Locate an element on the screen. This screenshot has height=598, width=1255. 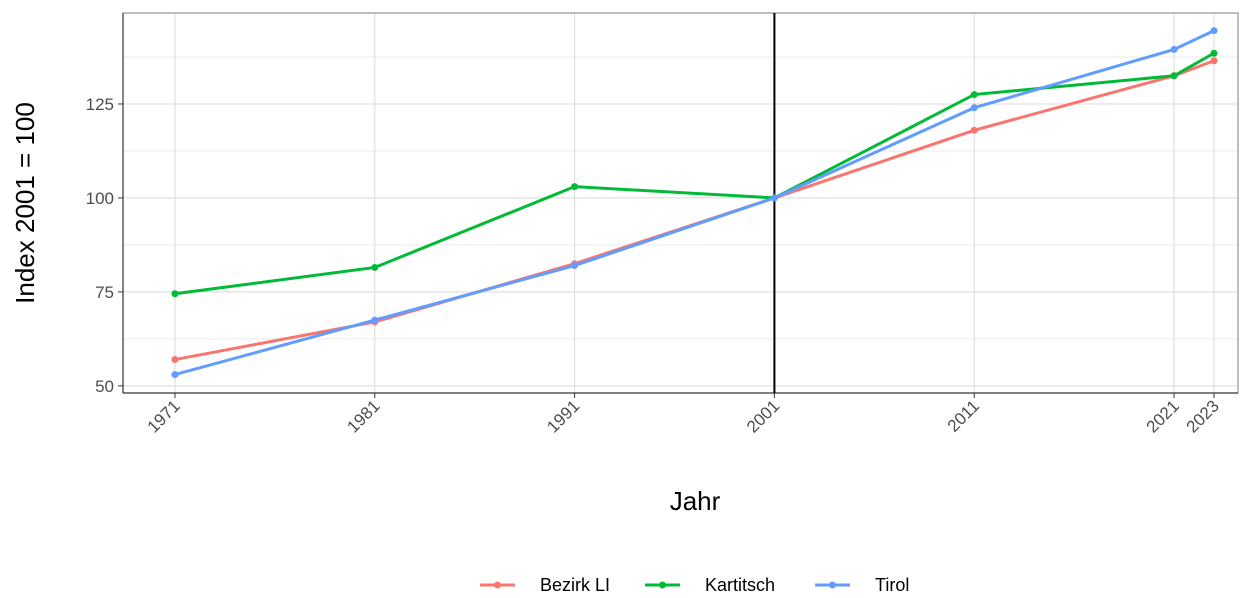
x-axis-label: Jahr is located at coordinates (695, 501).